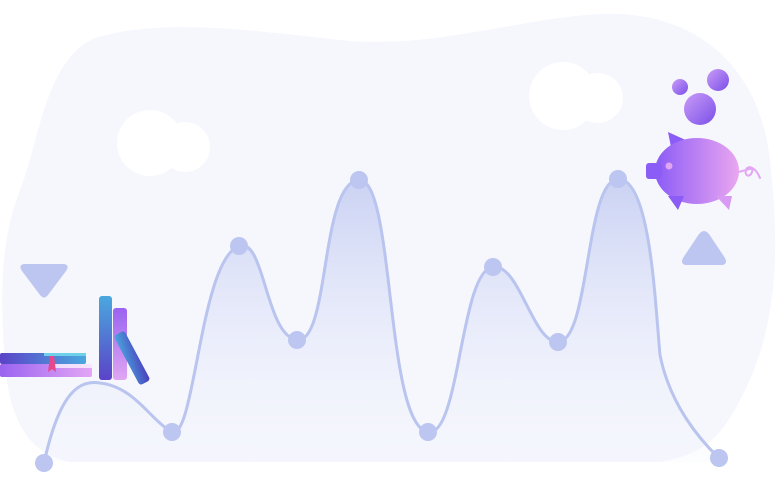  Describe the element at coordinates (704, 248) in the screenshot. I see `up-triangle-icon` at that location.